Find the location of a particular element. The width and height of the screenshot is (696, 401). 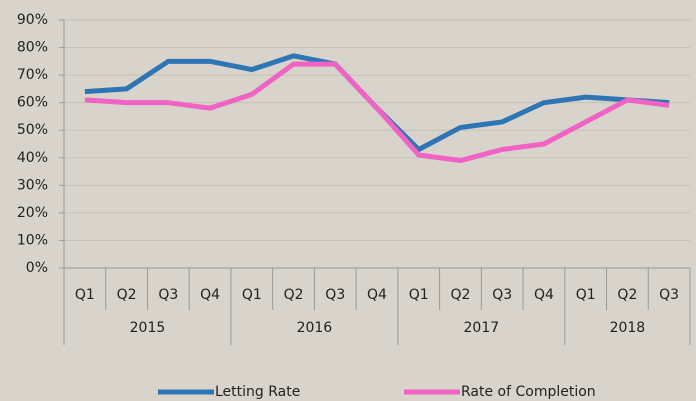

y-tick-label: 90% is located at coordinates (32, 20).